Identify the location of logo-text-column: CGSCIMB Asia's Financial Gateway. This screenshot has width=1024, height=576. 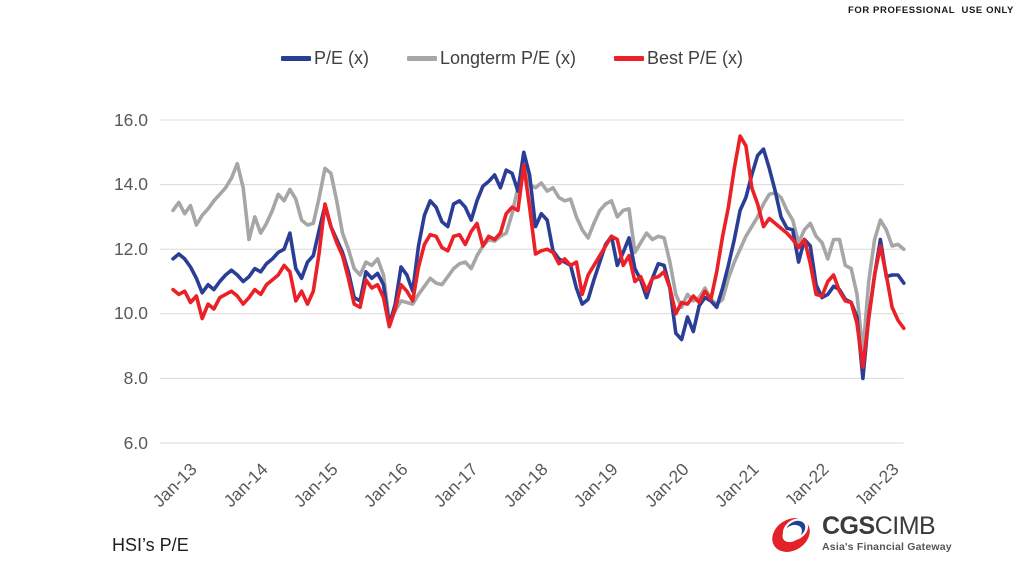
(887, 533).